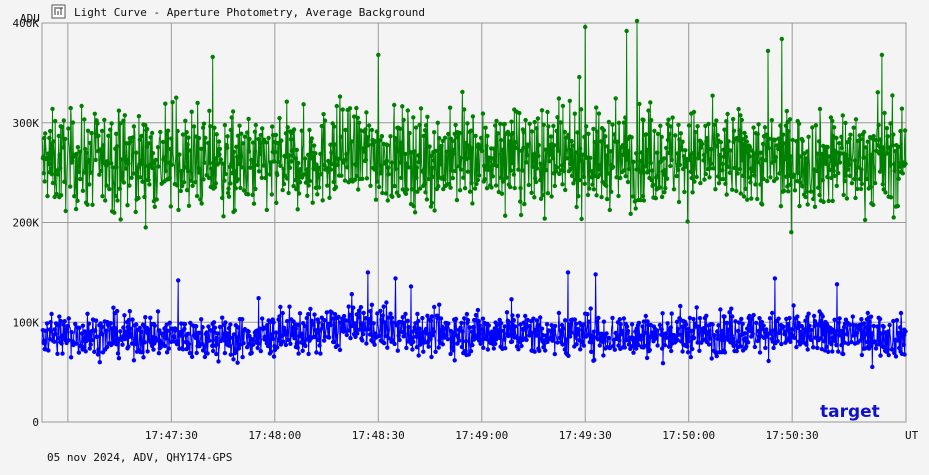 The height and width of the screenshot is (475, 929). Describe the element at coordinates (850, 412) in the screenshot. I see `series-label-target: target` at that location.